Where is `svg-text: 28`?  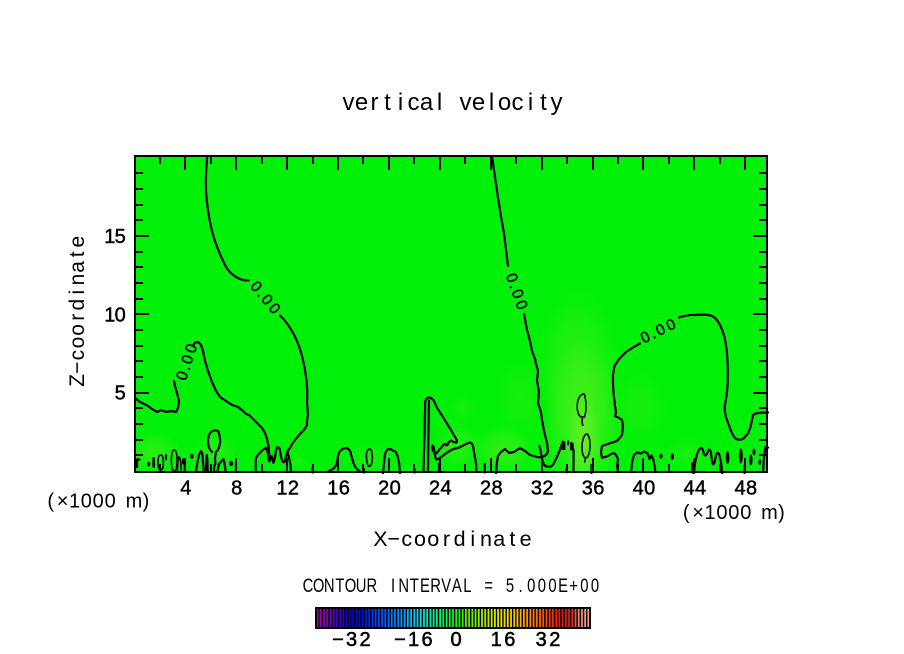
svg-text: 28 is located at coordinates (491, 489).